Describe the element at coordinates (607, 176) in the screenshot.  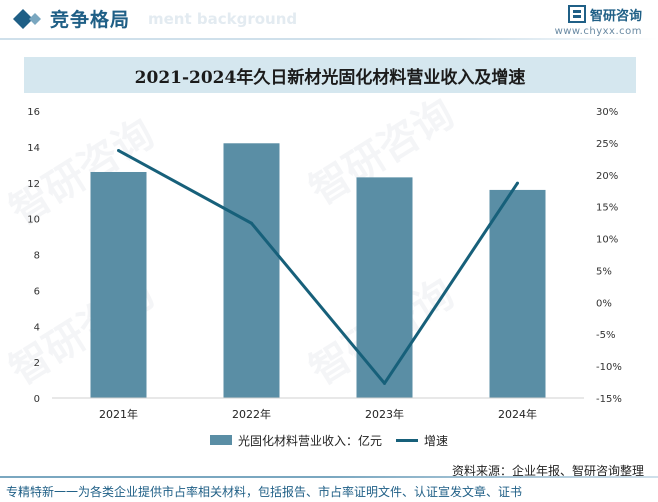
I see `y-right-tick-label: 20%` at that location.